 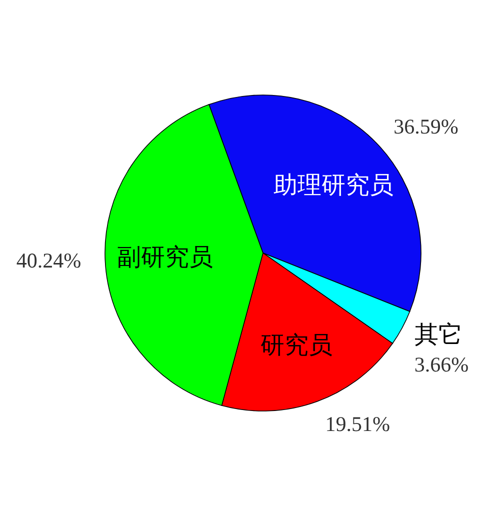 I want to click on data-label: 3.66%, so click(x=441, y=364).